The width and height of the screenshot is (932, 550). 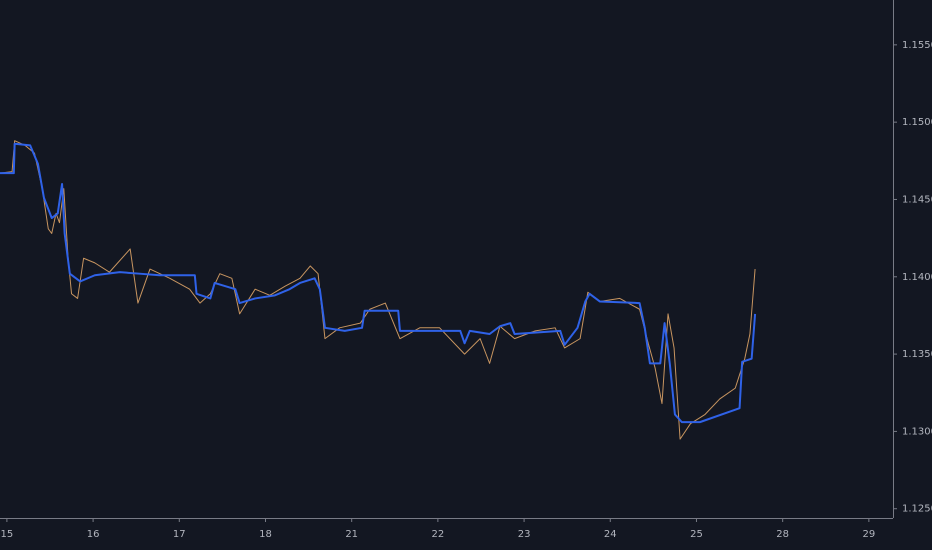 What do you see at coordinates (438, 534) in the screenshot?
I see `x-tick-label: 22` at bounding box center [438, 534].